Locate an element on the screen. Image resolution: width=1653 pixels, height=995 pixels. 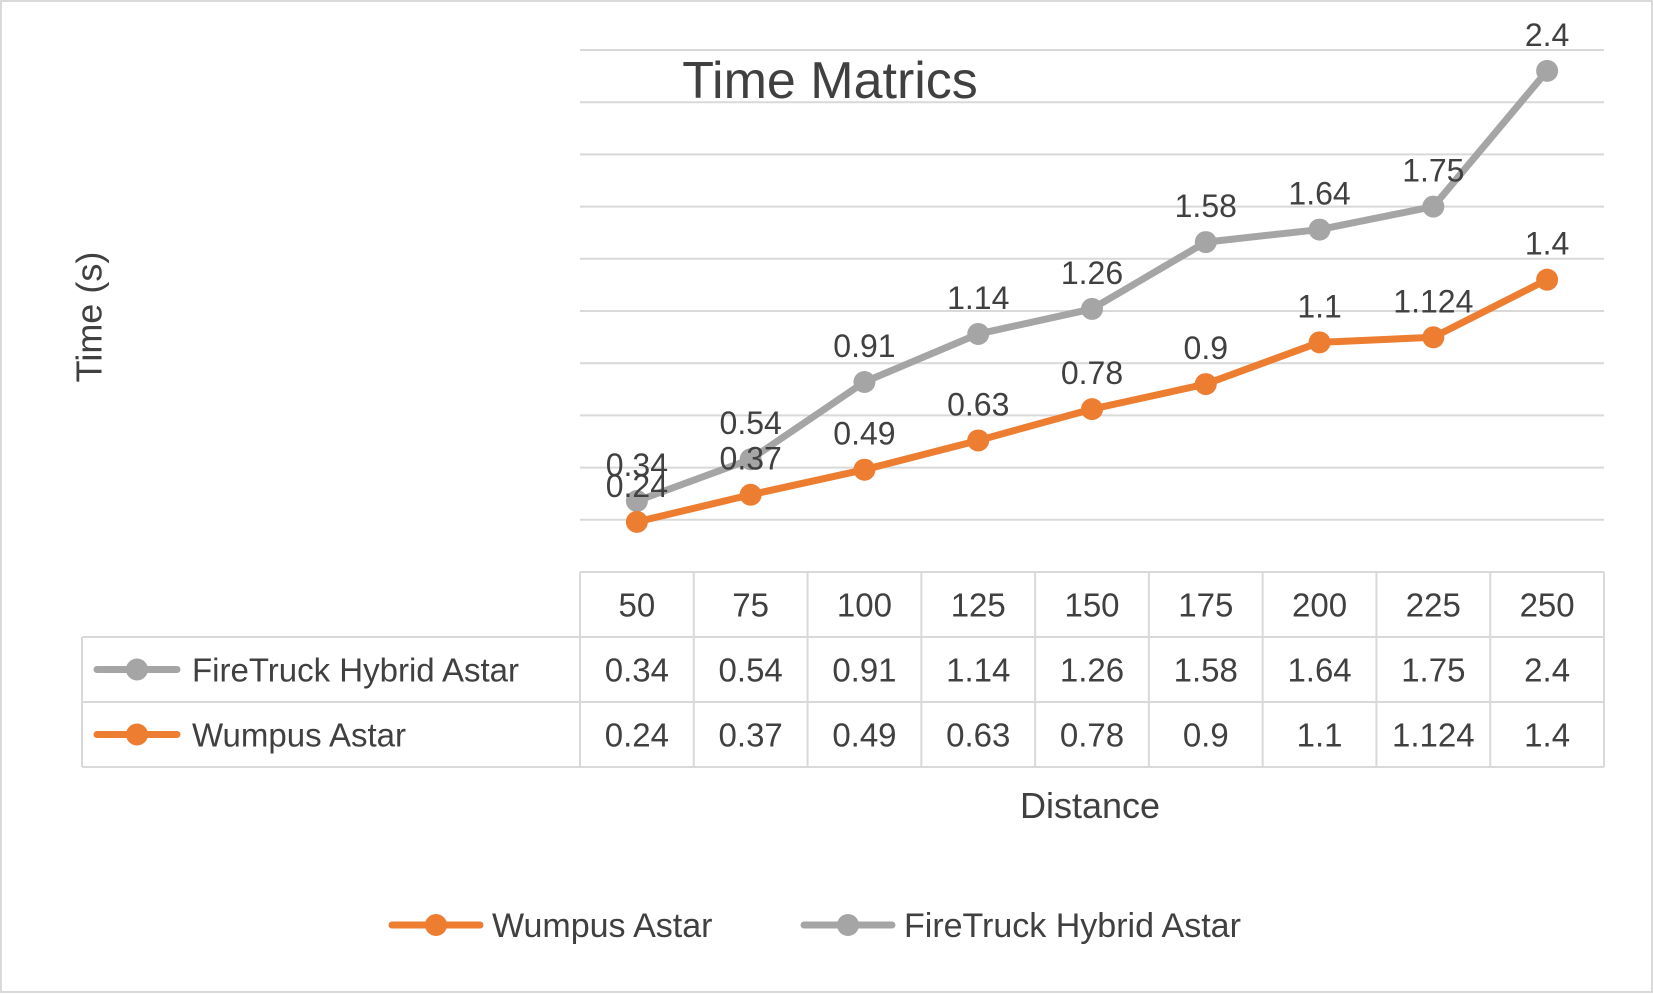
x-tick-label: 175 is located at coordinates (1205, 605).